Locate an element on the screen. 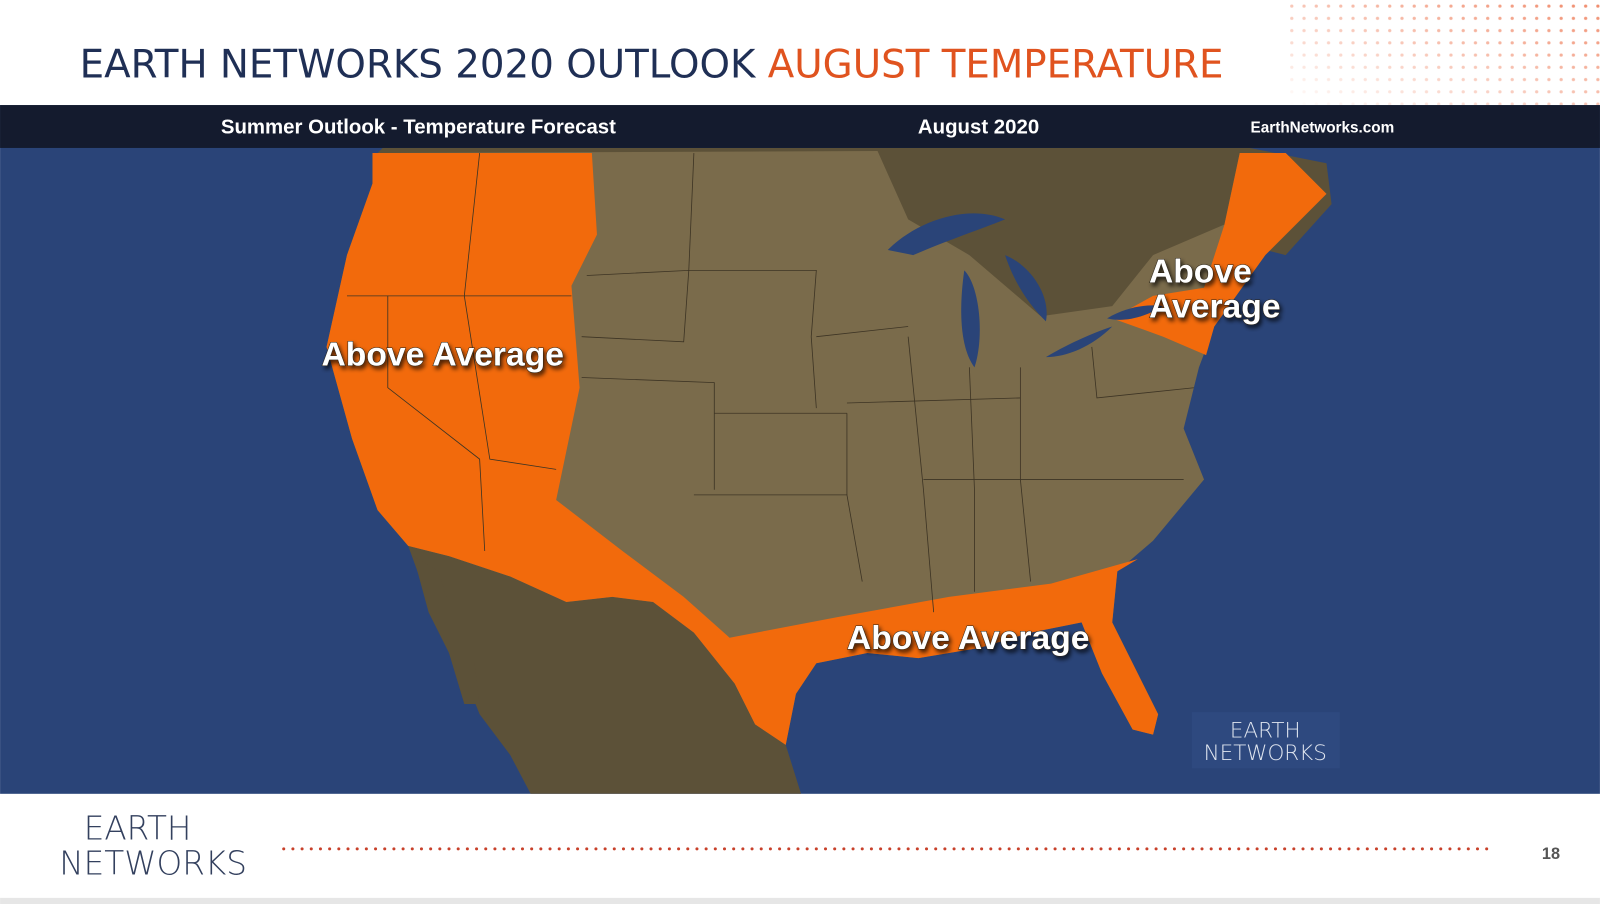 This screenshot has height=904, width=1600. baja is located at coordinates (446, 630).